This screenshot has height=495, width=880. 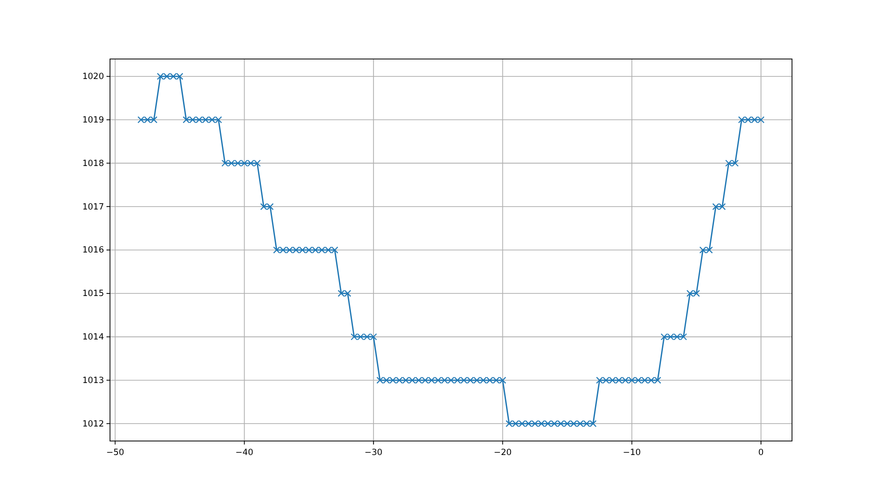 What do you see at coordinates (115, 453) in the screenshot?
I see `x-tick-label: −50` at bounding box center [115, 453].